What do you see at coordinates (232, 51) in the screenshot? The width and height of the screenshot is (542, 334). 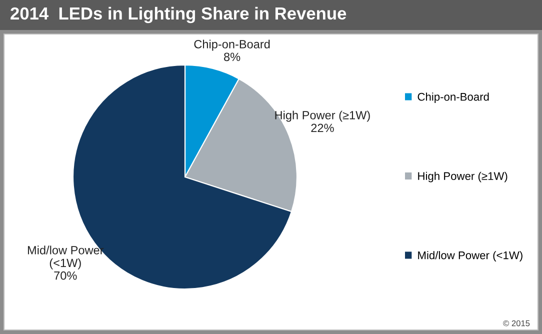 I see `data-label: Chip-on-Board 8%` at bounding box center [232, 51].